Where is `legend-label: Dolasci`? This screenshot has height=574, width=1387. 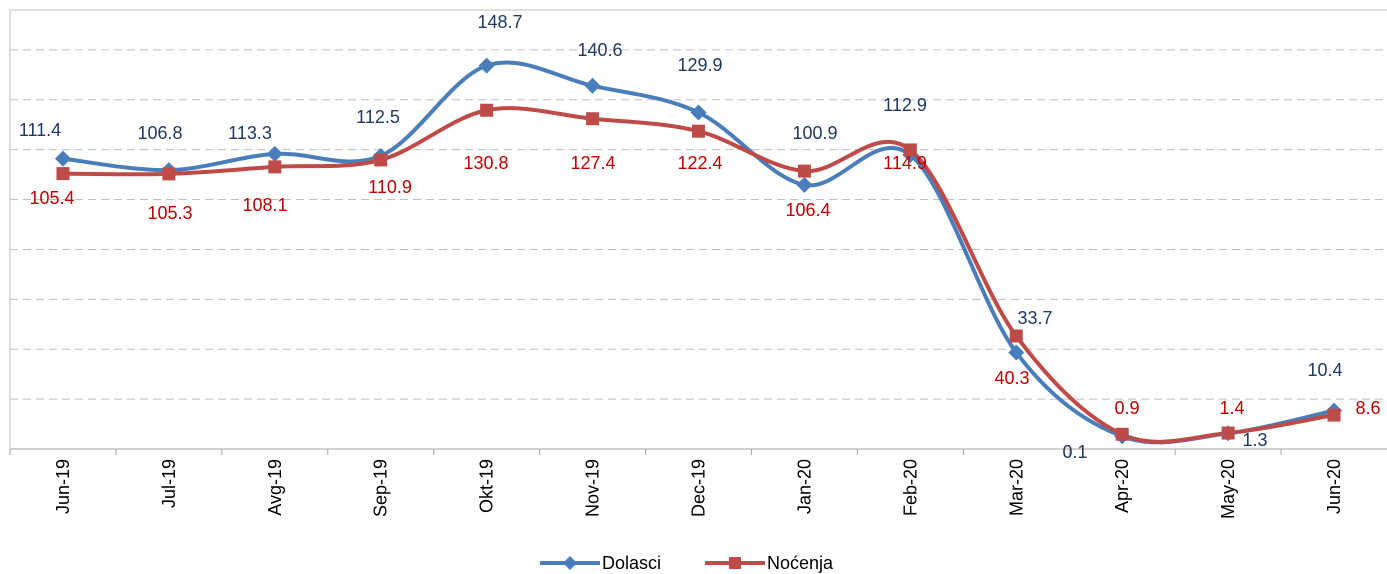
legend-label: Dolasci is located at coordinates (631, 563).